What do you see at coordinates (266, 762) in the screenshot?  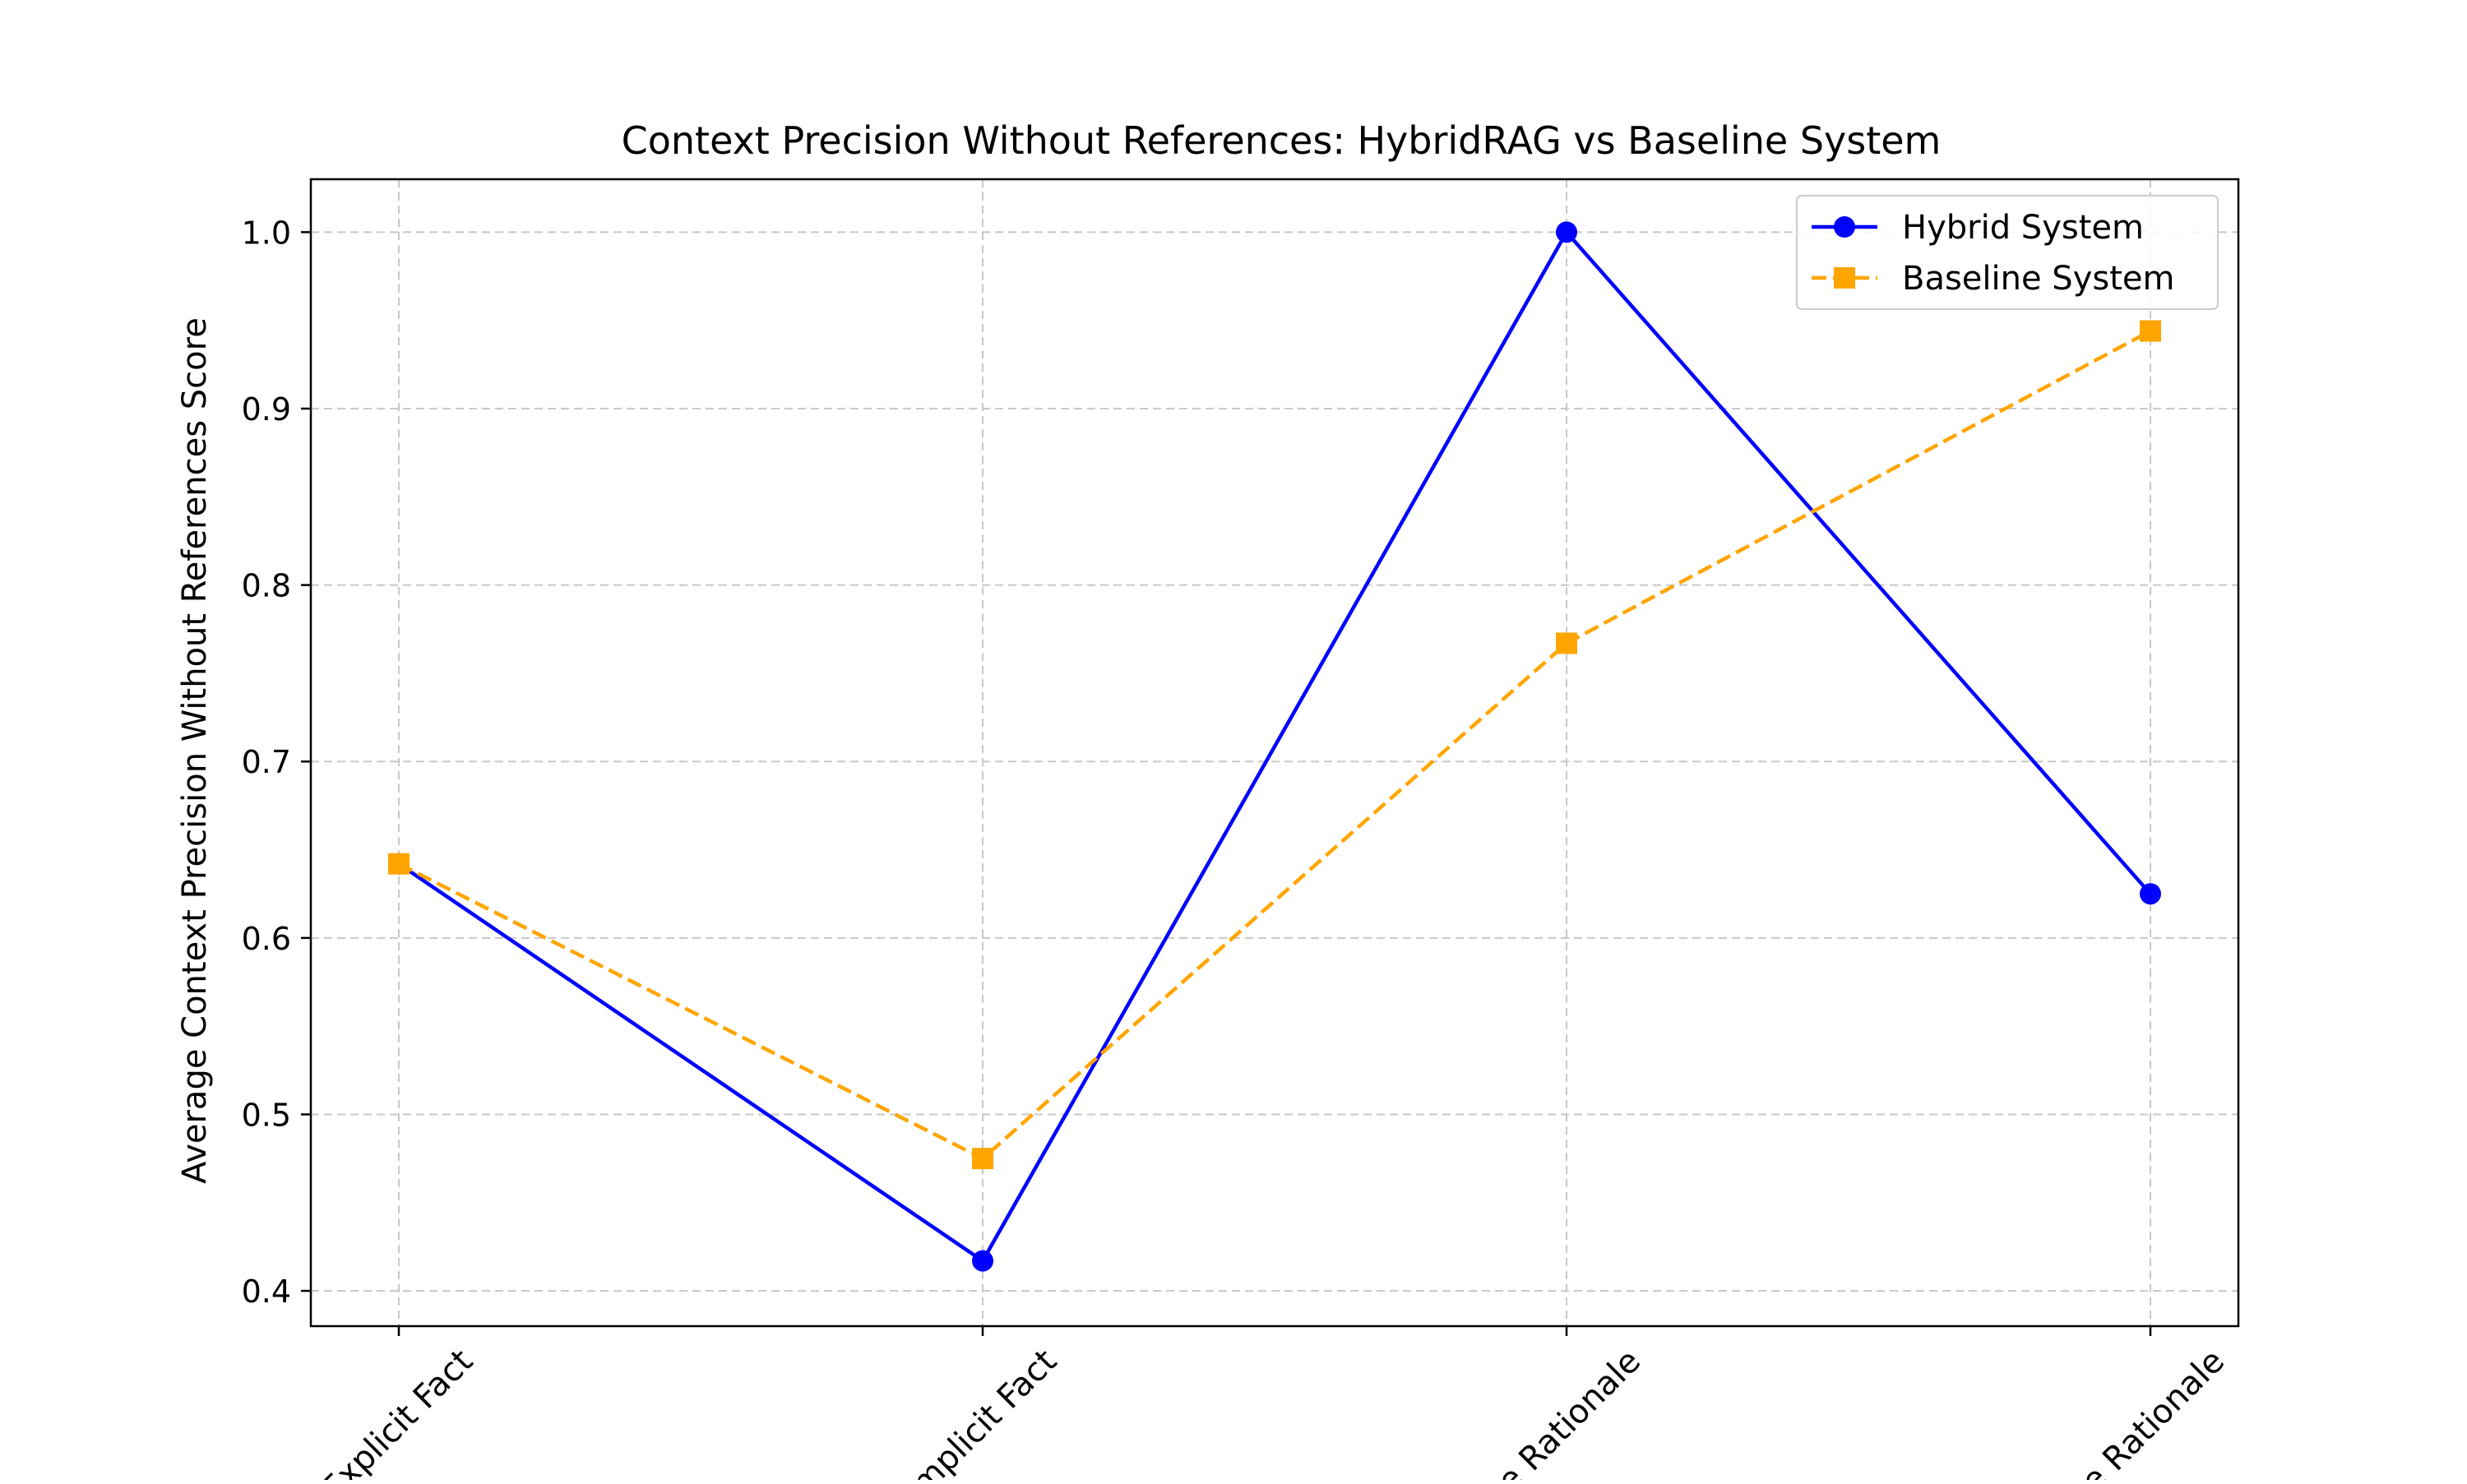 I see `y-tick-label: 0.7` at bounding box center [266, 762].